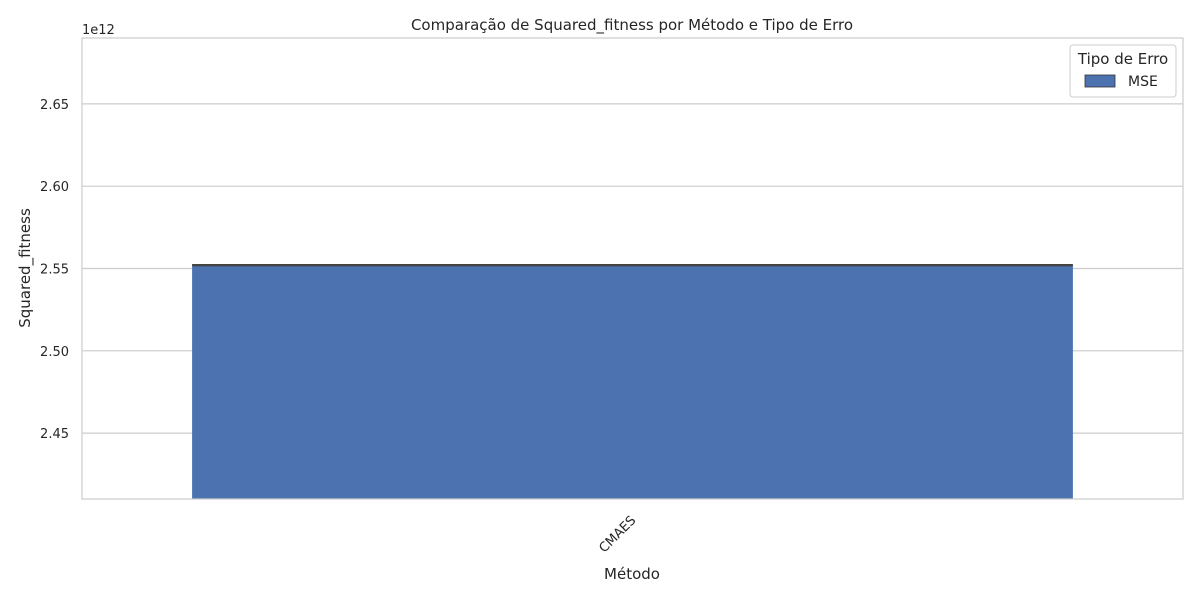 Image resolution: width=1200 pixels, height=600 pixels. I want to click on y-tick-labels: 2.45 2.50 2.55 2.60 2.65, so click(54, 270).